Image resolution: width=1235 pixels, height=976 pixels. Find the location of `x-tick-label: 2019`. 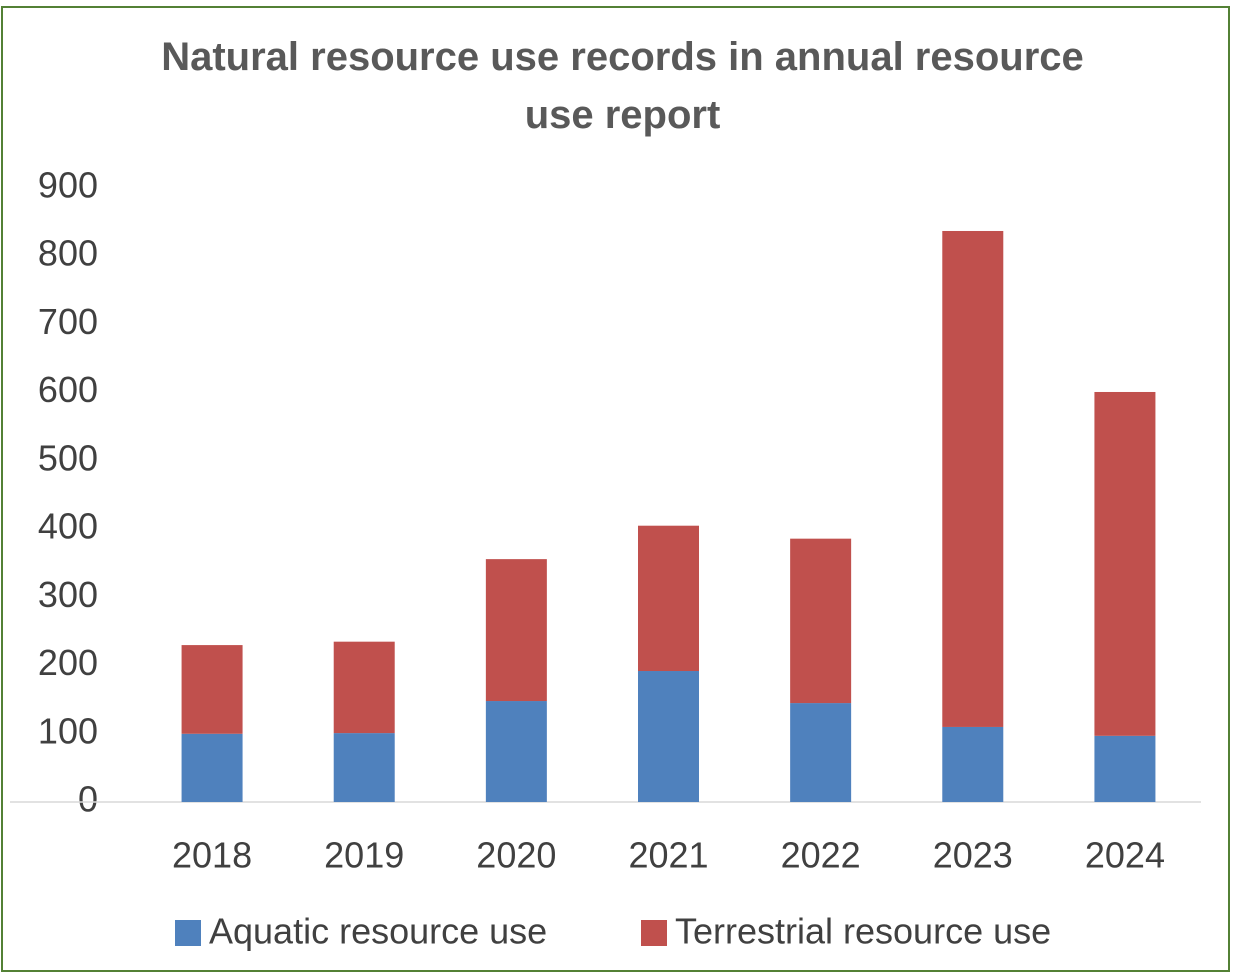

x-tick-label: 2019 is located at coordinates (364, 855).